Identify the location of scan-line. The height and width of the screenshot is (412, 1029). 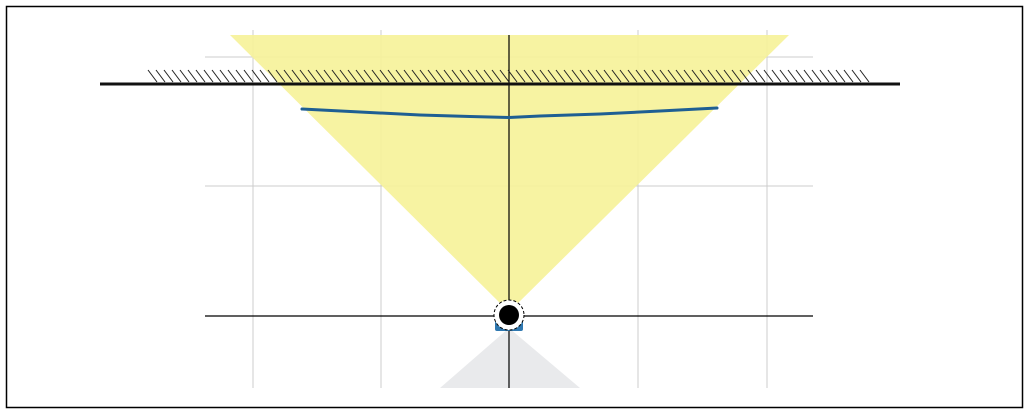
(509, 112).